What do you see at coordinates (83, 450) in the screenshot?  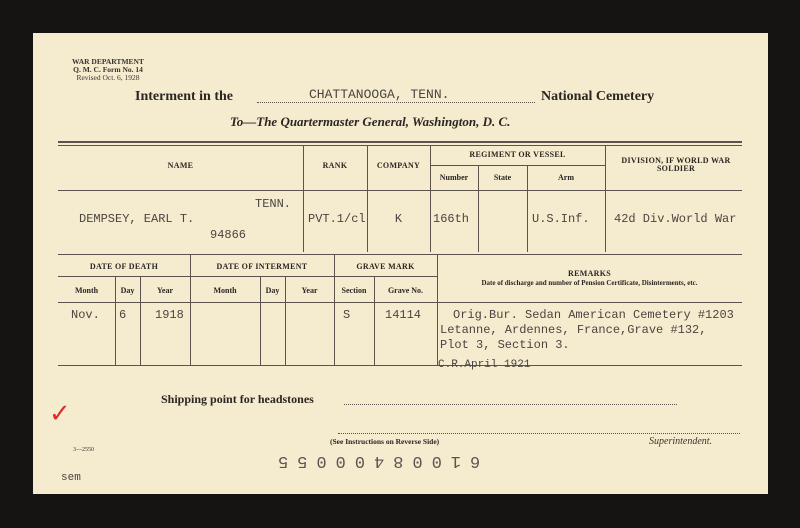 I see `print-code: 3—2550` at bounding box center [83, 450].